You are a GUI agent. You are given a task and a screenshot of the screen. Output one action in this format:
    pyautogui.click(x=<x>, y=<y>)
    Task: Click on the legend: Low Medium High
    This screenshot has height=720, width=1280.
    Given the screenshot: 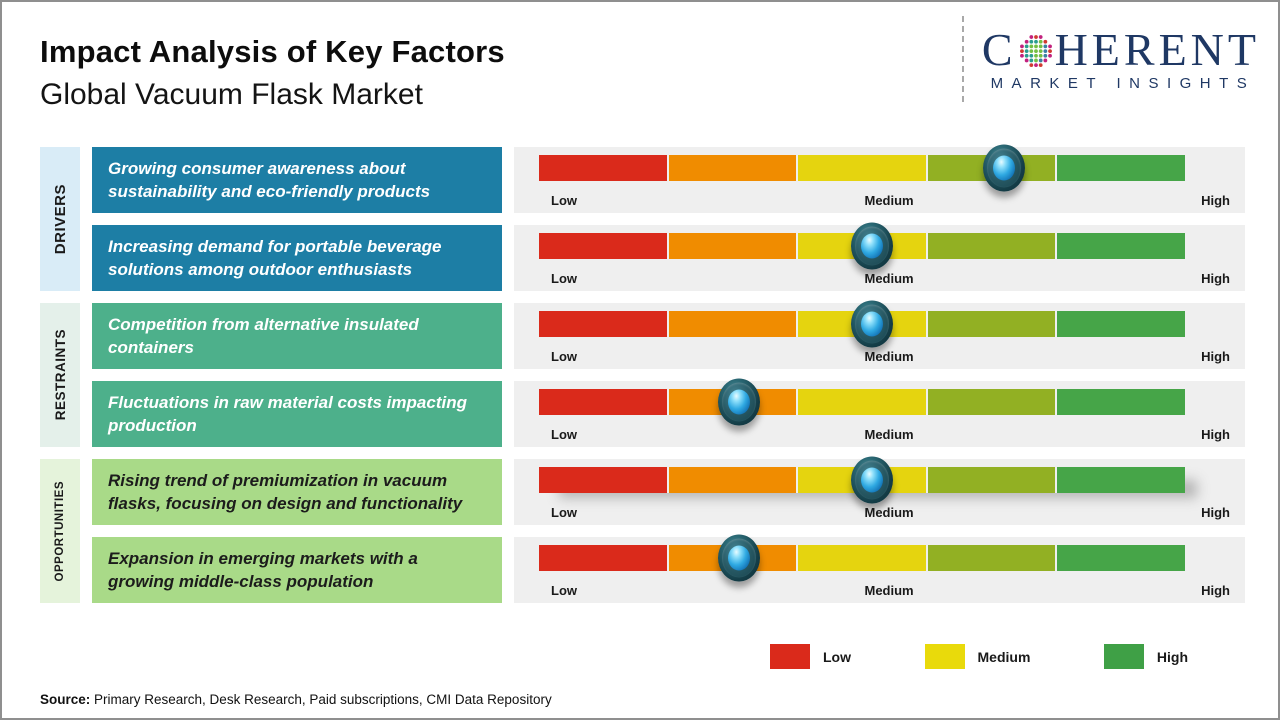 What is the action you would take?
    pyautogui.click(x=979, y=656)
    